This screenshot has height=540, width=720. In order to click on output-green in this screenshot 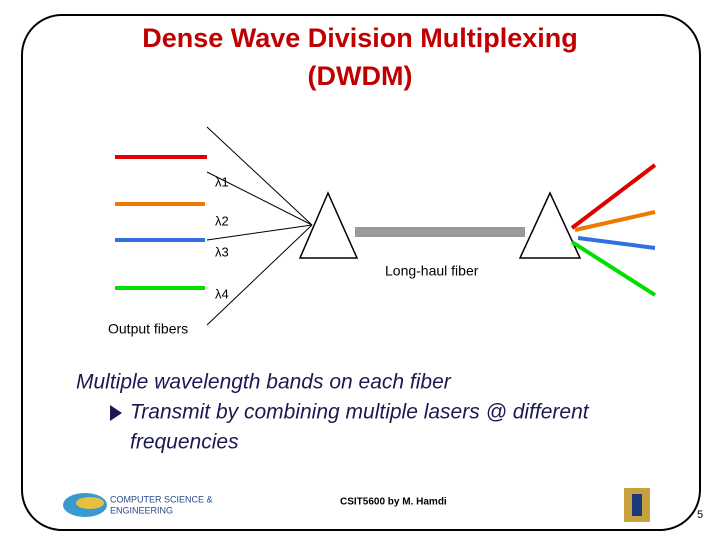, I will do `click(613, 268)`.